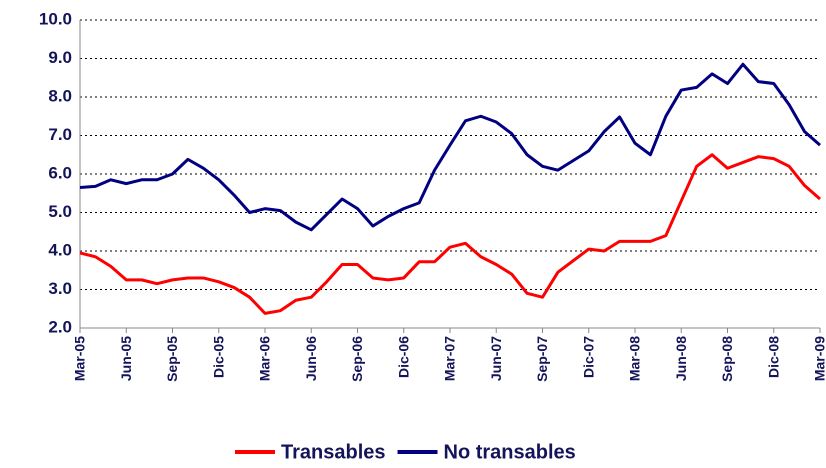 The image size is (826, 468). I want to click on x-tick-label: Mar-08, so click(635, 358).